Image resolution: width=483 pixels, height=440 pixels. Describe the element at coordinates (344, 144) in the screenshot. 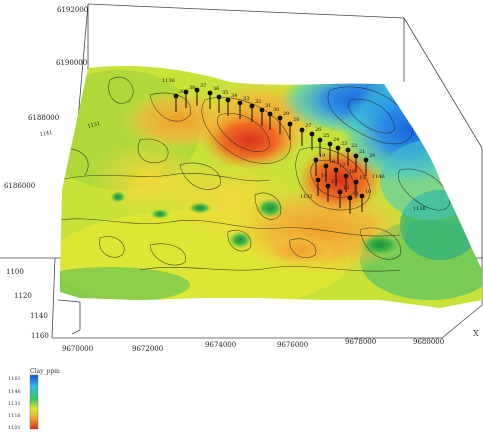

I see `well-label: 23` at that location.